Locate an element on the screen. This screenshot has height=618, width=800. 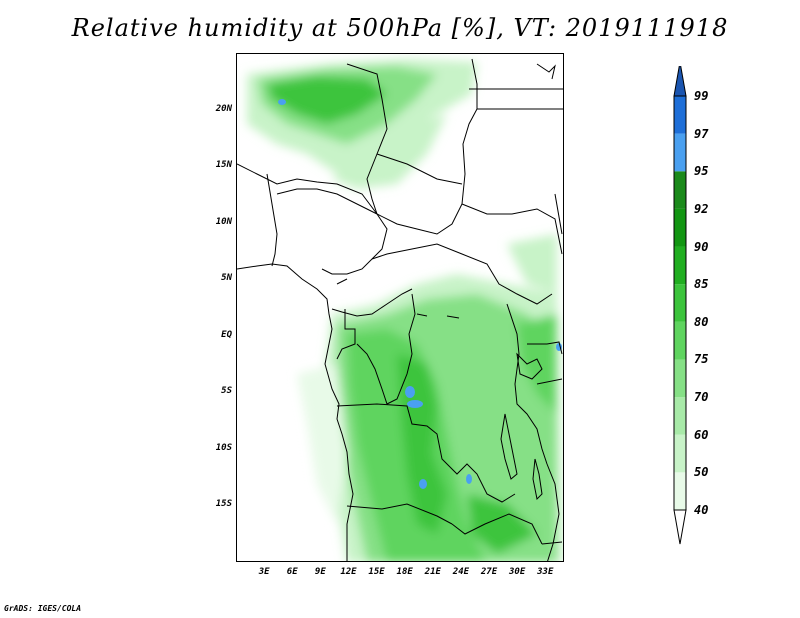
border-ethiopia is located at coordinates (558, 214).